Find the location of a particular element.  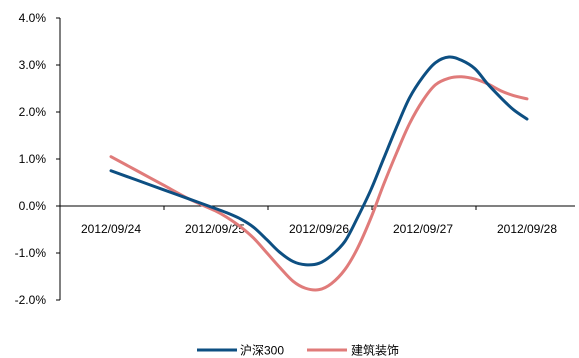

legend: 沪深300 建筑装饰 is located at coordinates (298, 350).